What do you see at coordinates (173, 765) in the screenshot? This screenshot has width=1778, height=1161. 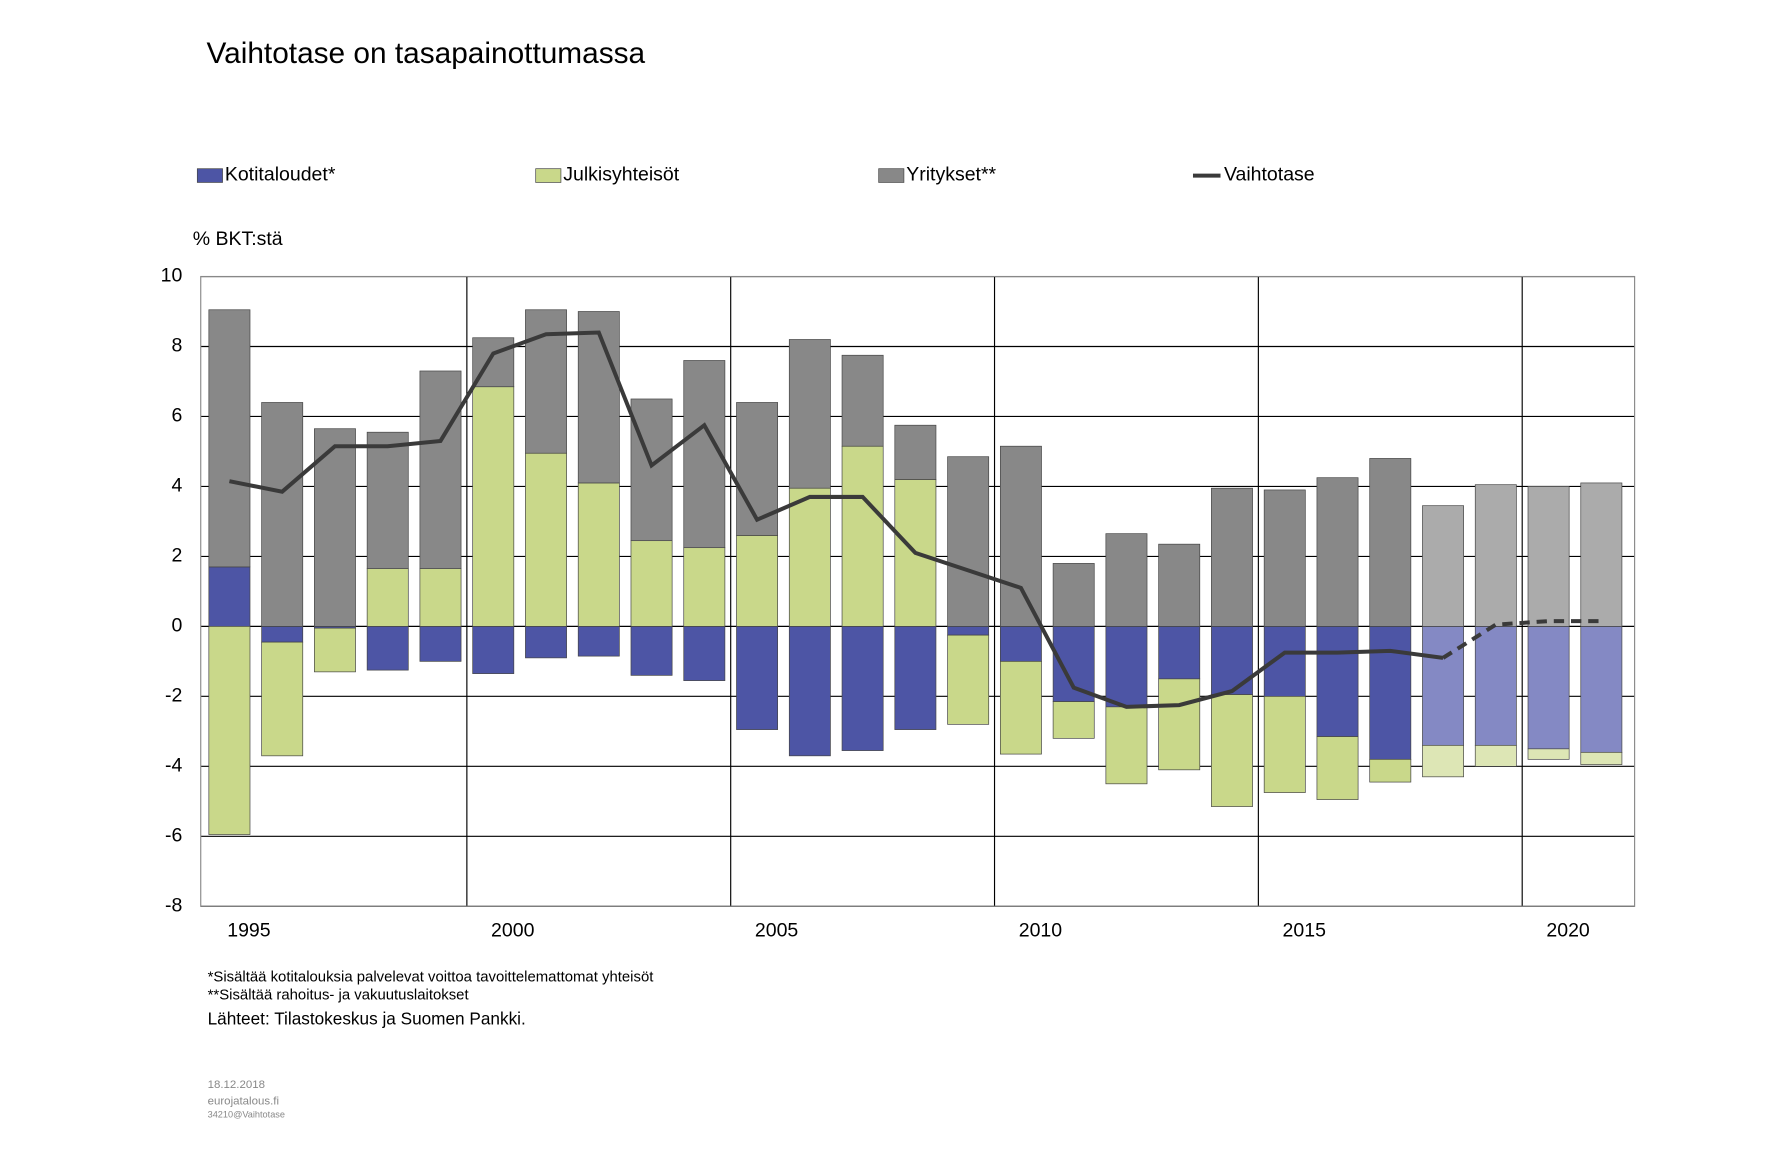 I see `y-tick-label: -4` at bounding box center [173, 765].